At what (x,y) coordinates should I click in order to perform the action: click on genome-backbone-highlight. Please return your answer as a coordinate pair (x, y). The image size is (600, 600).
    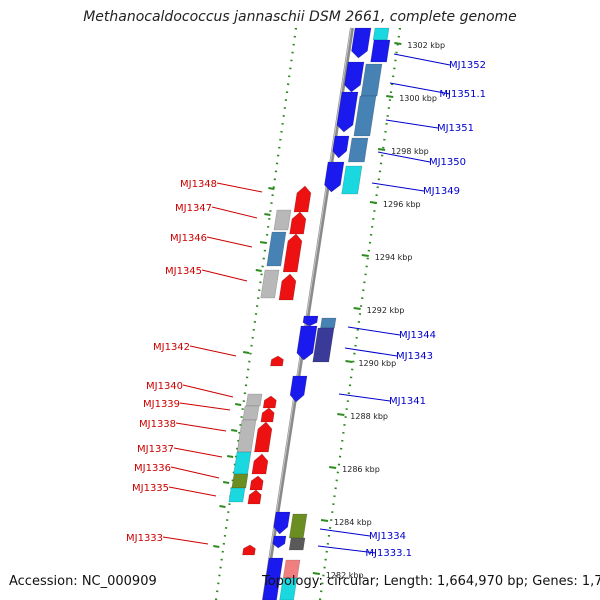
    Looking at the image, I should click on (307, 313).